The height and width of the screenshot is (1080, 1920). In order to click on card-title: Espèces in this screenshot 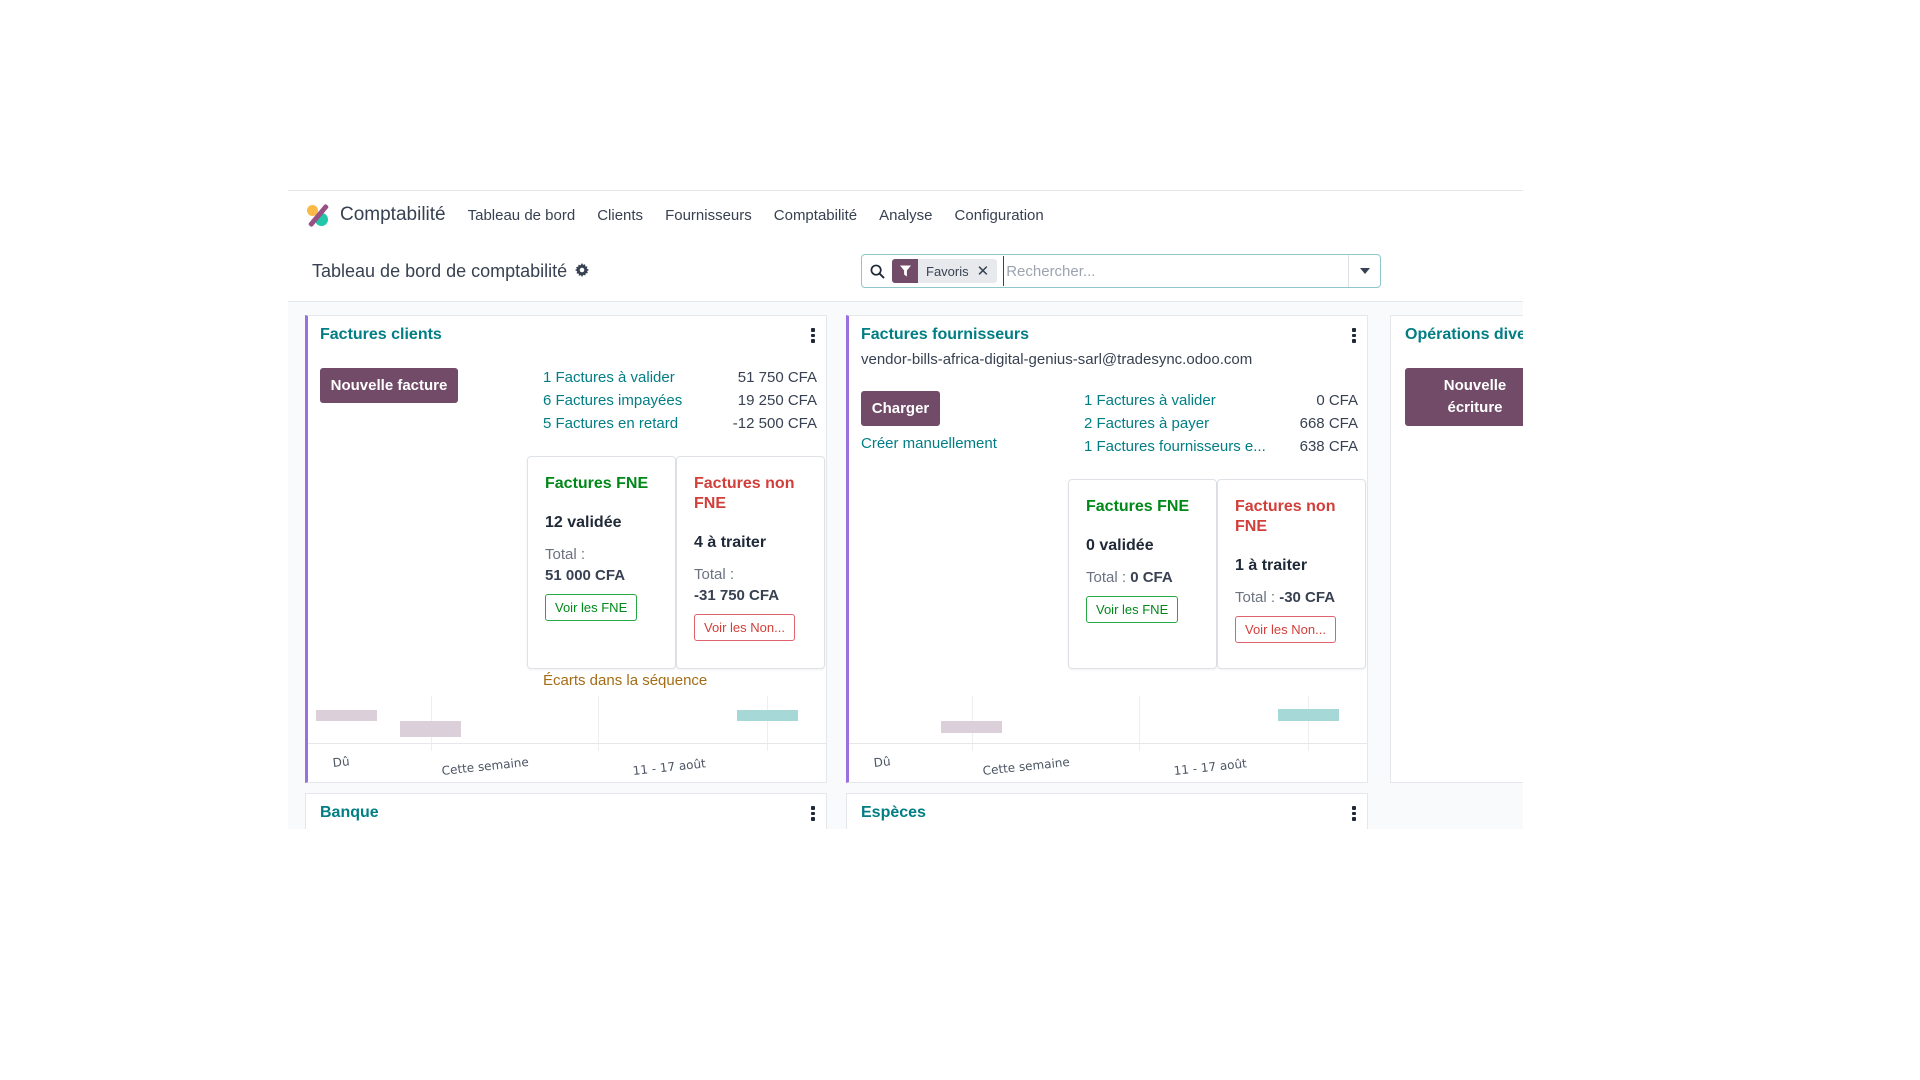, I will do `click(893, 812)`.